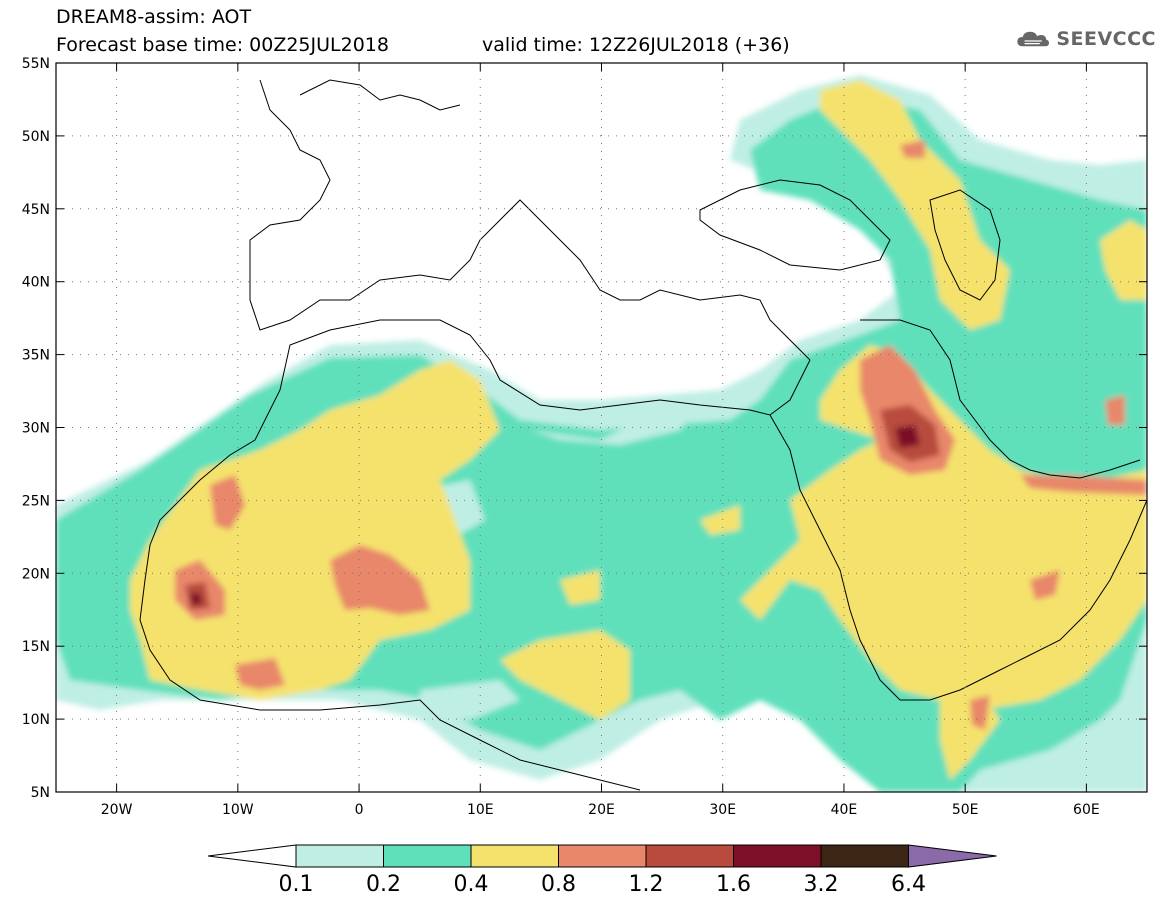 The height and width of the screenshot is (905, 1165). I want to click on lat-tick-label: 15N, so click(36, 647).